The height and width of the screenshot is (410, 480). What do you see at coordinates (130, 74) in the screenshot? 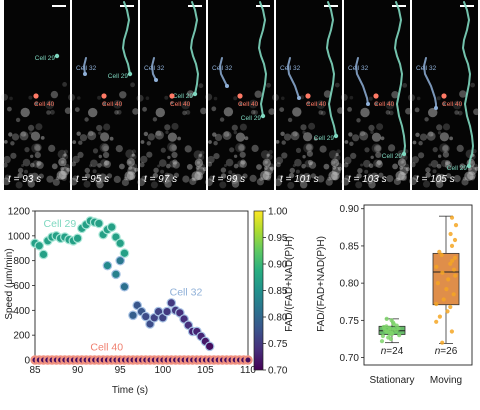
I see `cell-29-marker` at bounding box center [130, 74].